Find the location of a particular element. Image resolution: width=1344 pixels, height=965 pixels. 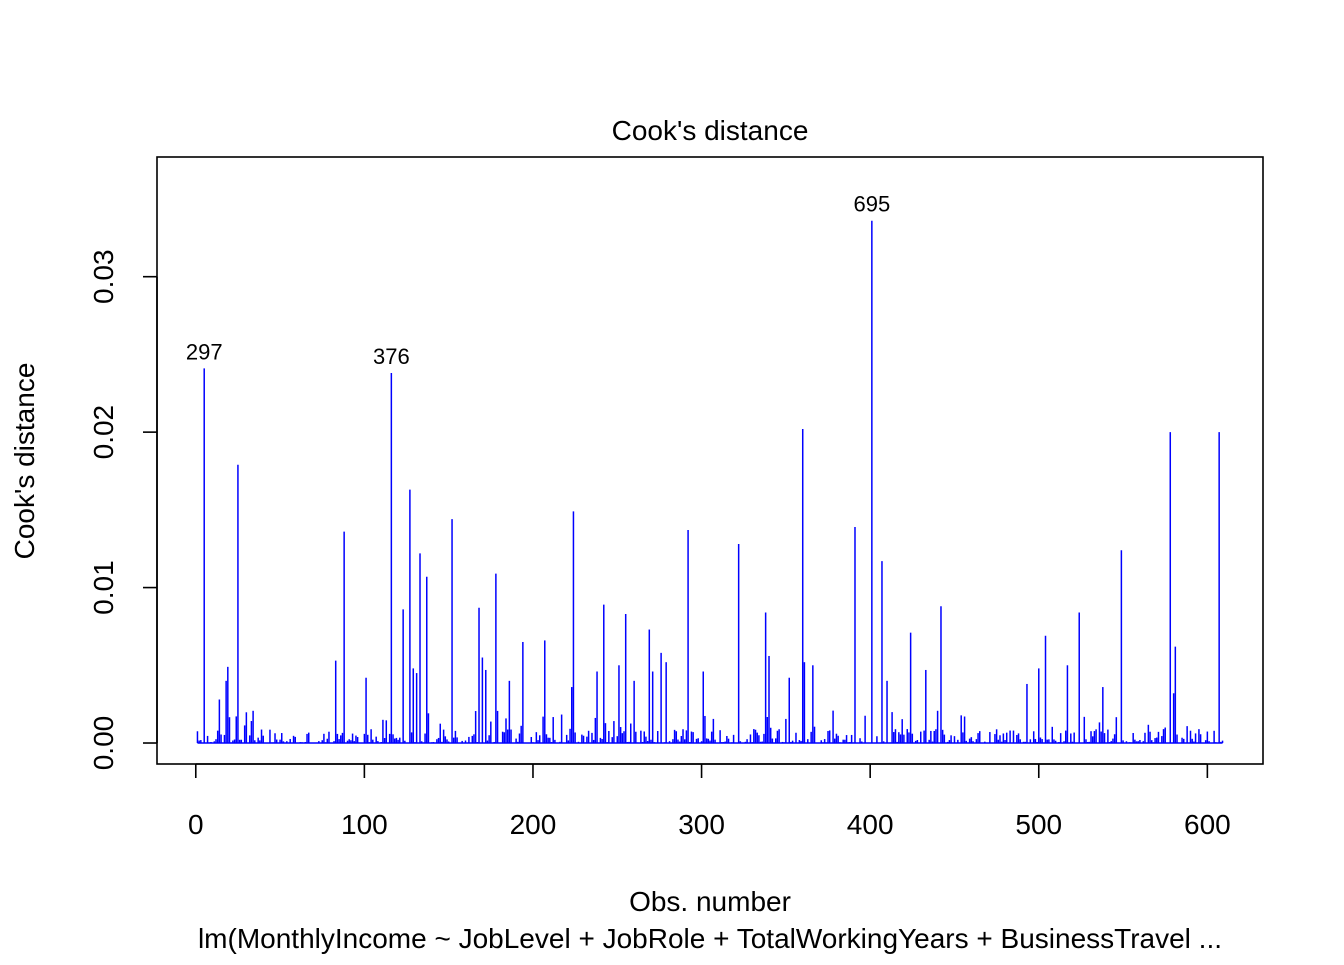

x-tick-label: 600 is located at coordinates (1207, 824).